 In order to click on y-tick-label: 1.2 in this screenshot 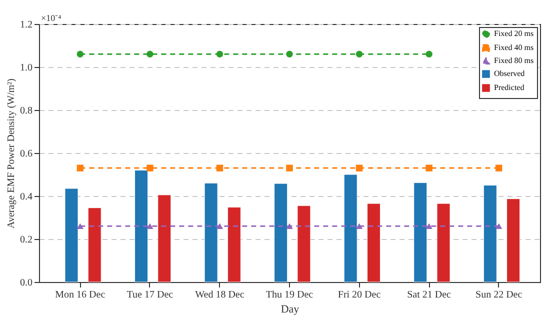, I will do `click(26, 25)`.